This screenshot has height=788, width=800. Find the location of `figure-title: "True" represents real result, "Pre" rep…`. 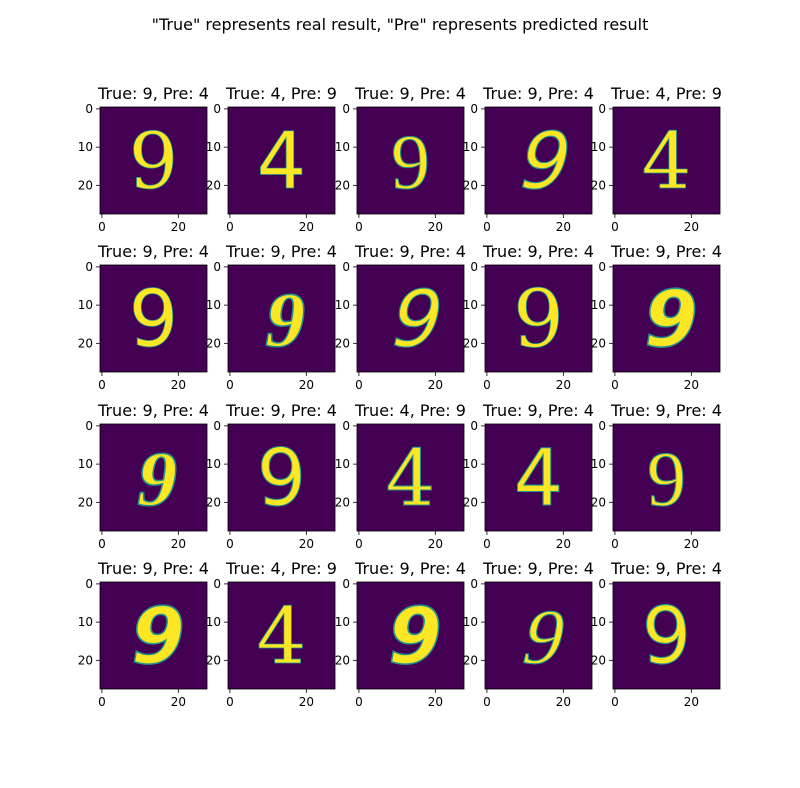

figure-title: "True" represents real result, "Pre" rep… is located at coordinates (400, 24).